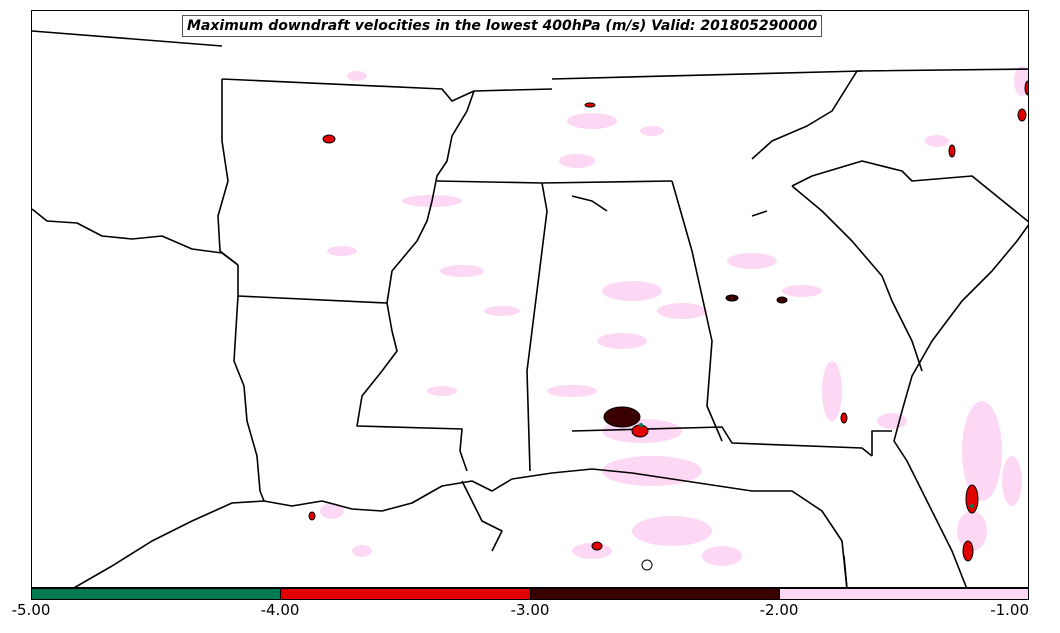  Describe the element at coordinates (779, 610) in the screenshot. I see `colorbar-tick-label: -2.00` at that location.